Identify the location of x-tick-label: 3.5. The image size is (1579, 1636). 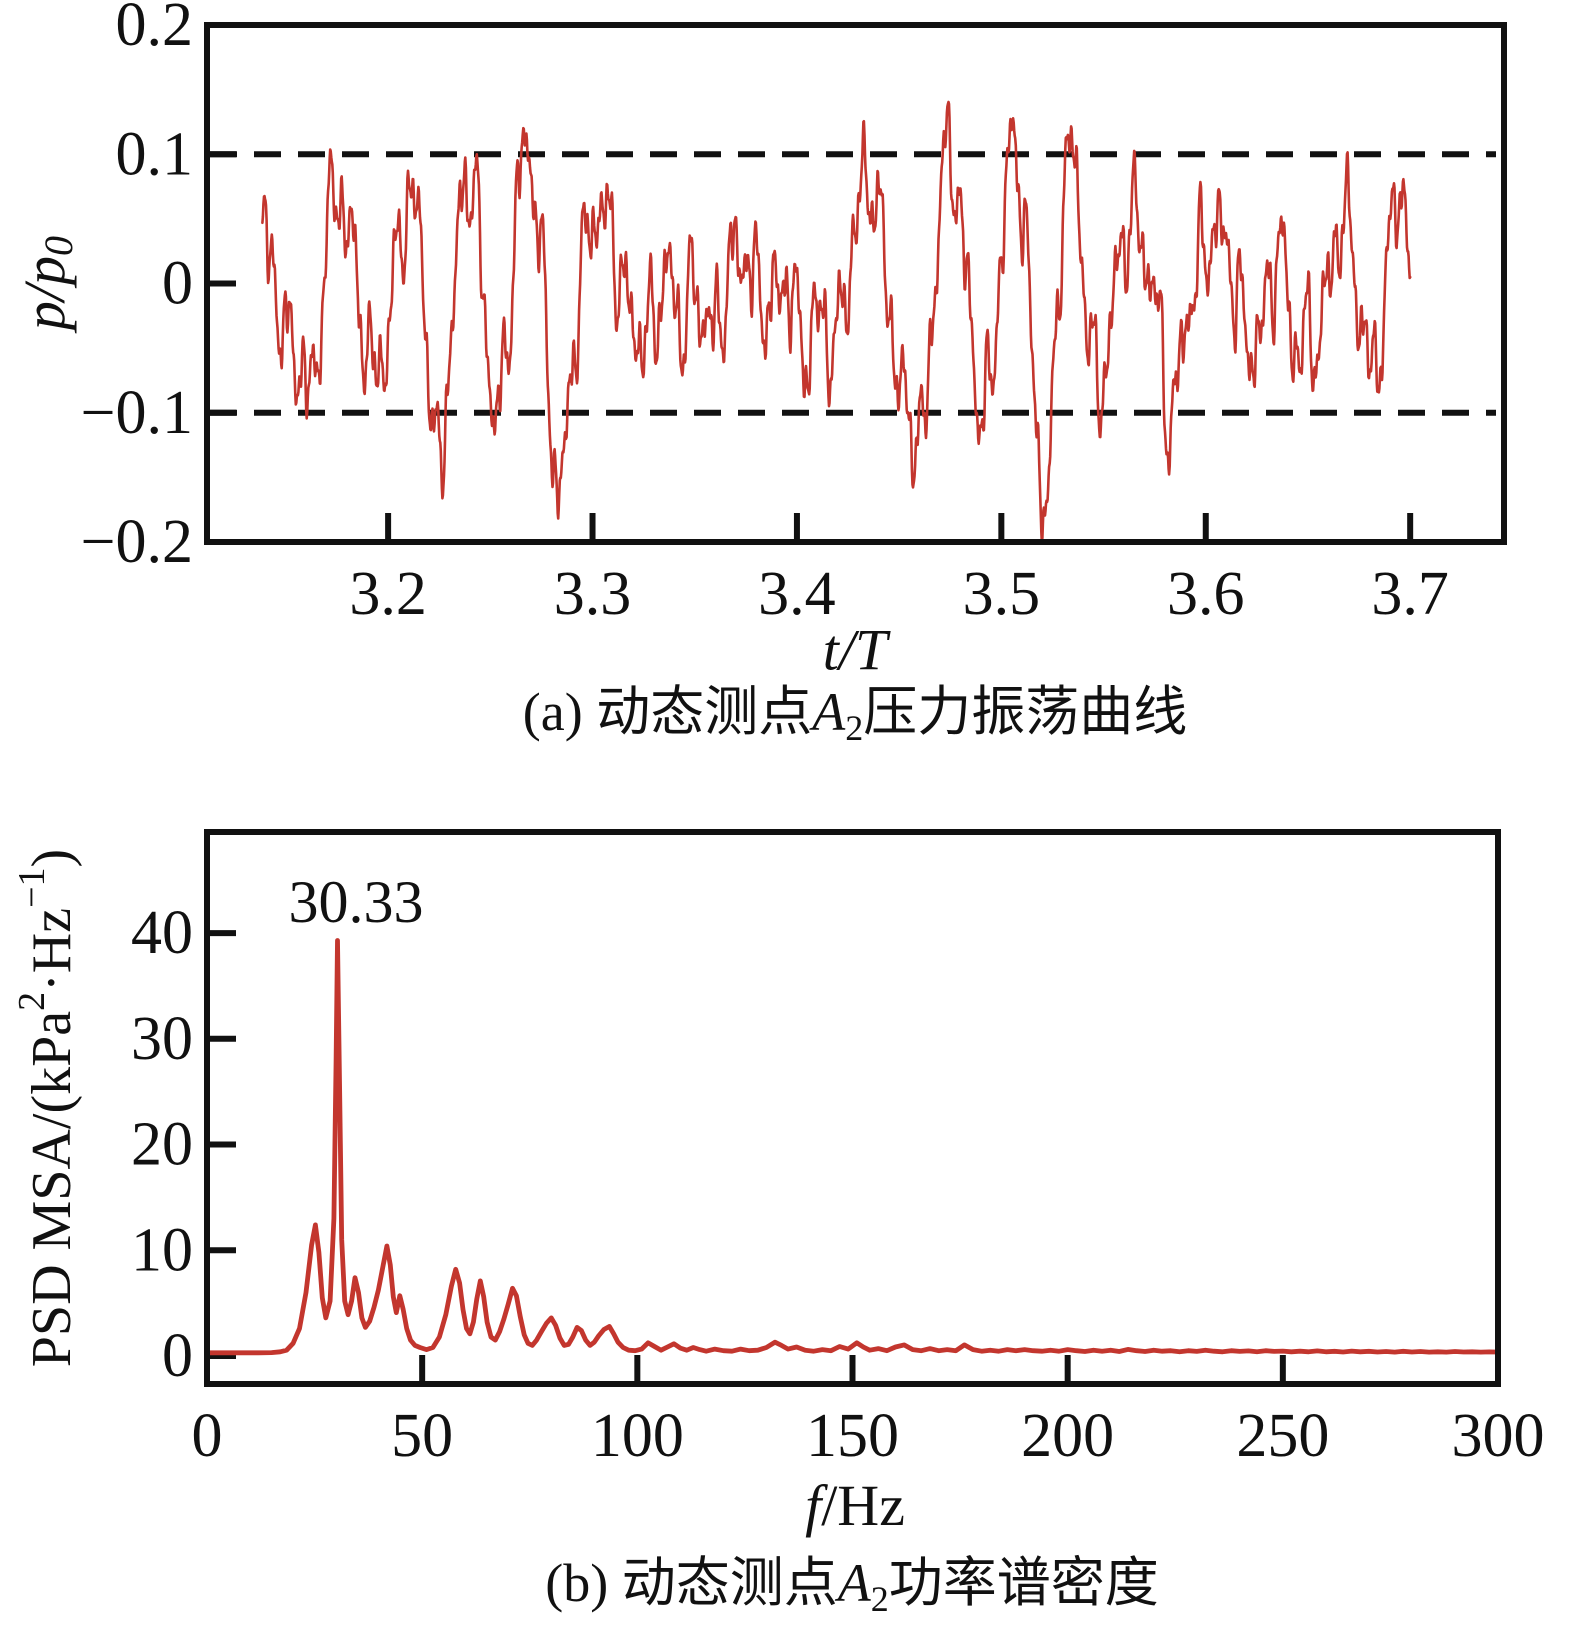
(1002, 594).